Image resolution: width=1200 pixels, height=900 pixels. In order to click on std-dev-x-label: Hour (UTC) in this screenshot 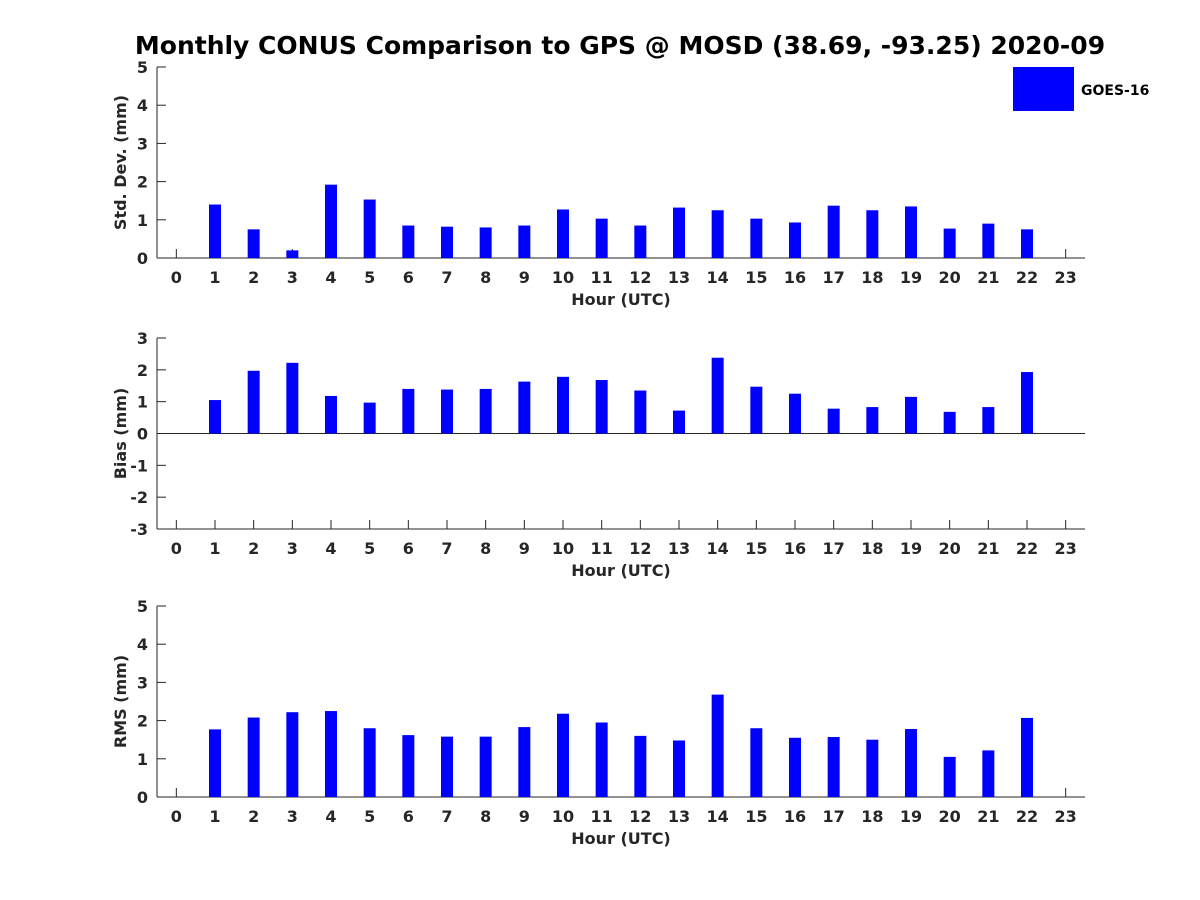, I will do `click(621, 299)`.